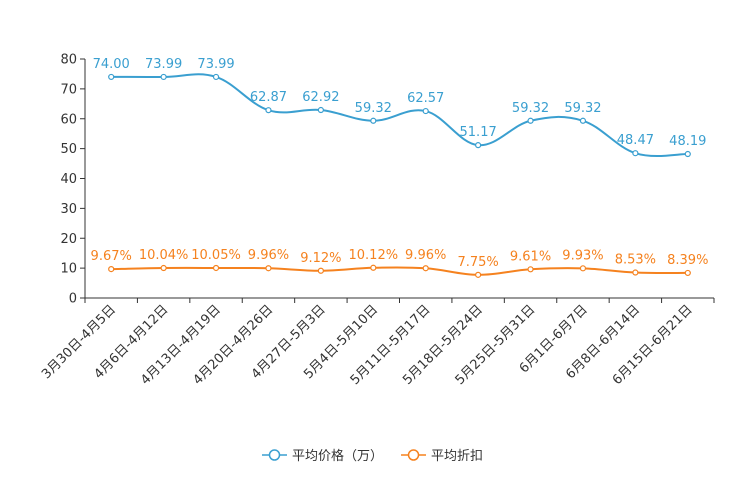 The height and width of the screenshot is (496, 744). Describe the element at coordinates (216, 255) in the screenshot. I see `data-label: 10.05%` at that location.